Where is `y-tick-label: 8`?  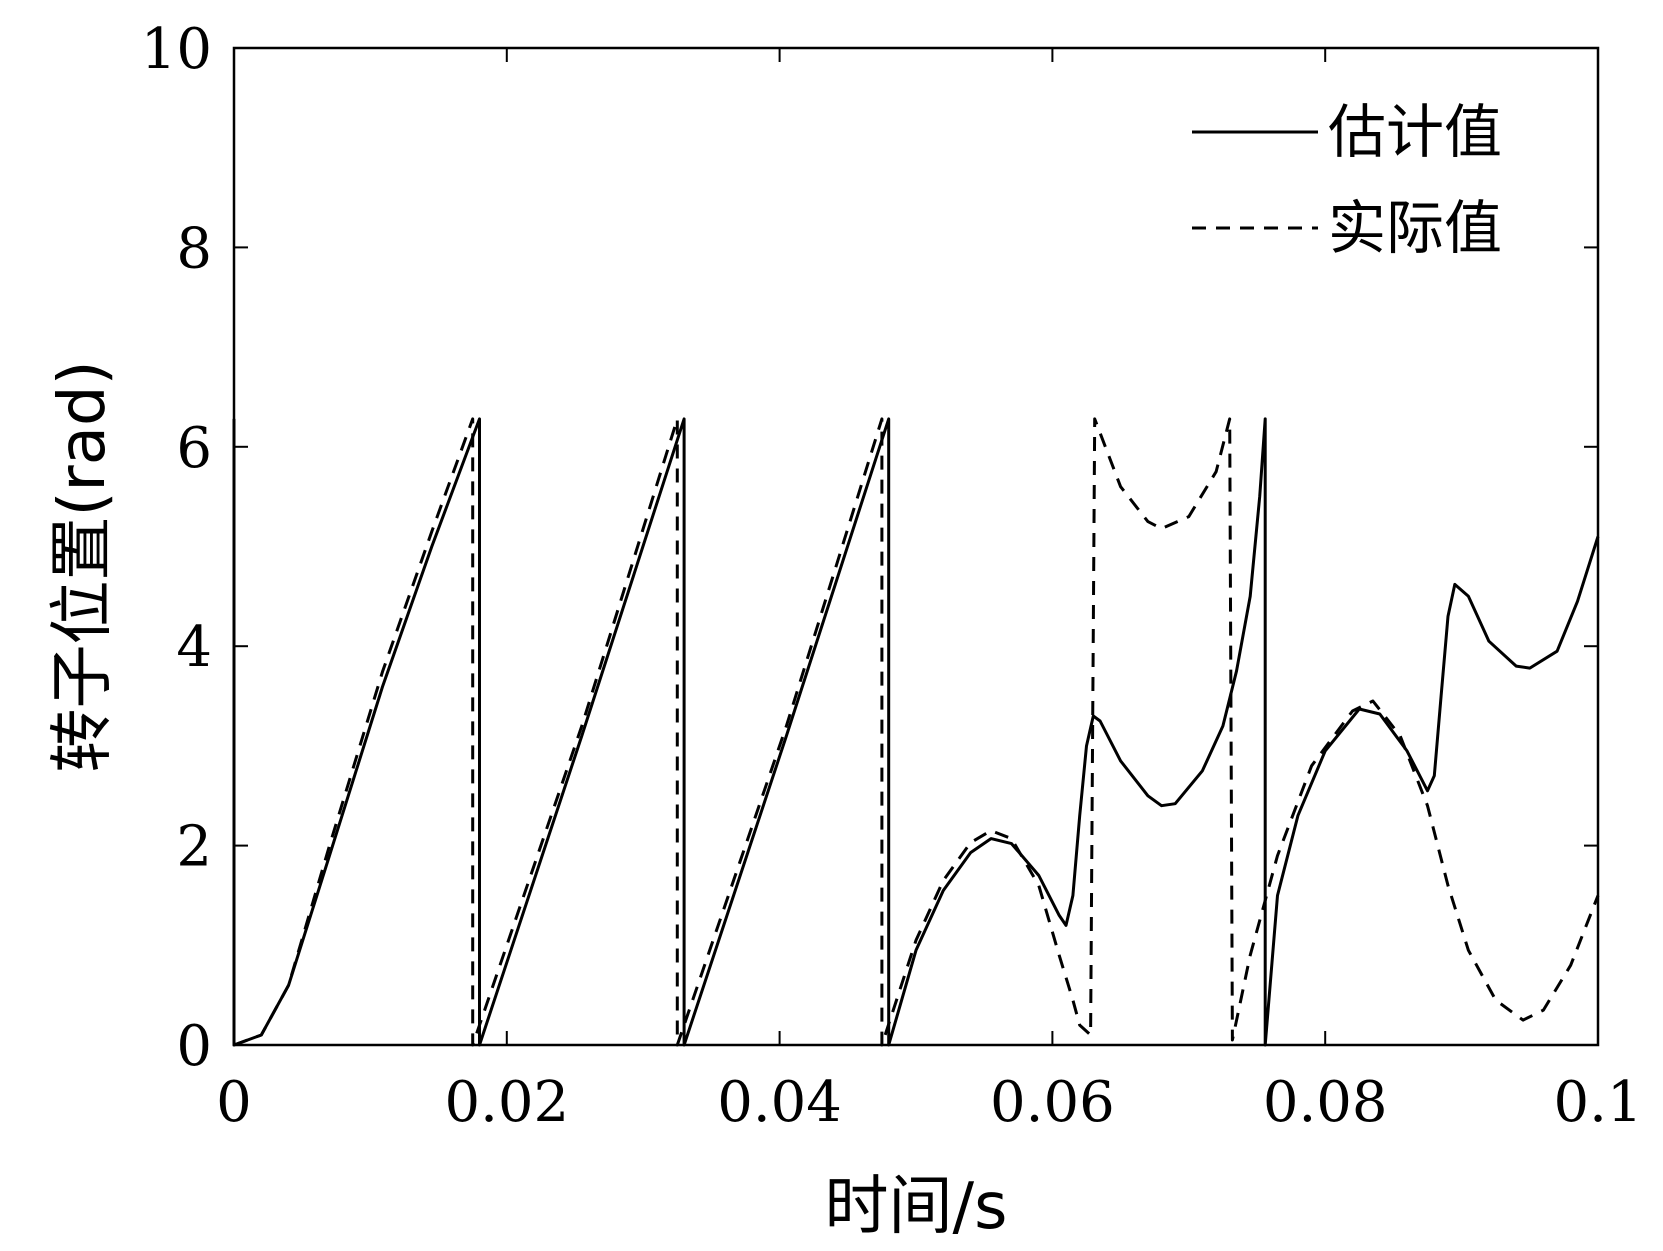
y-tick-label: 8 is located at coordinates (194, 248).